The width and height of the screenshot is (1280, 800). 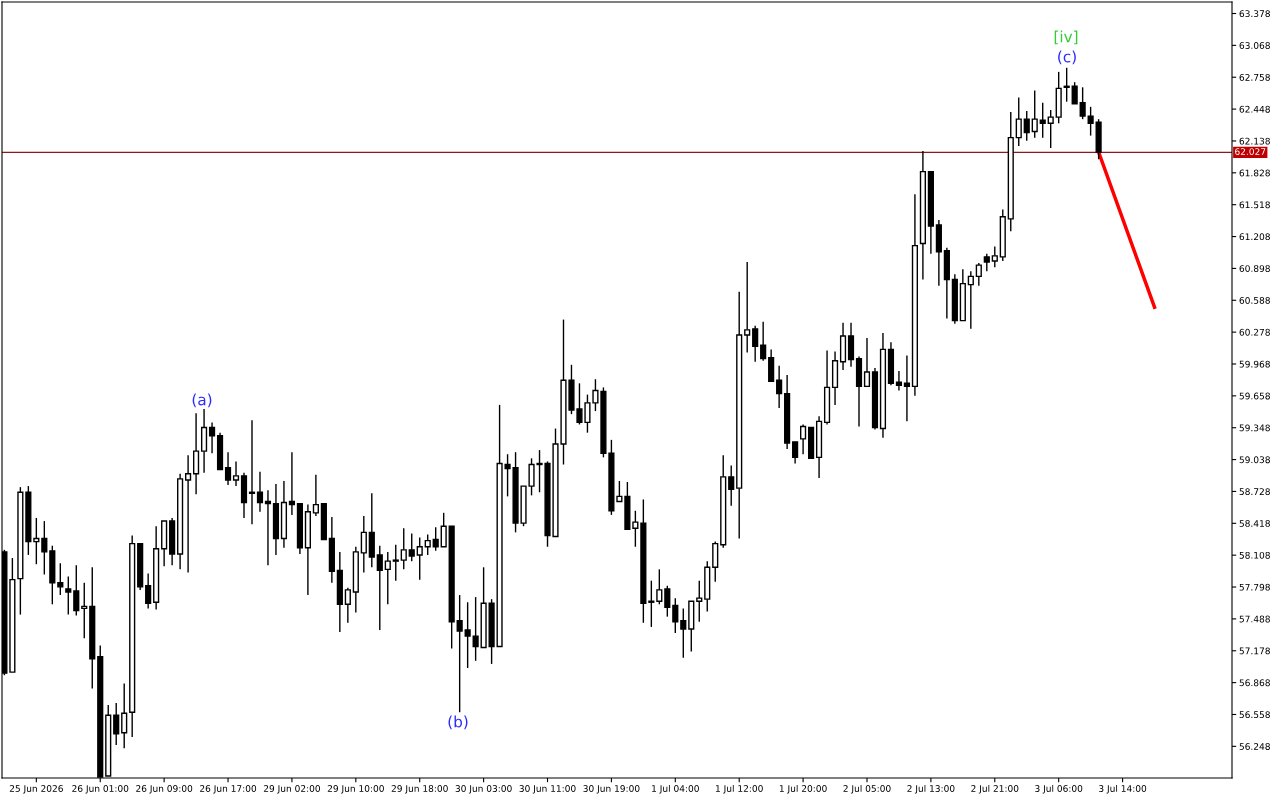 I want to click on y-tick-label: 56.558, so click(x=1254, y=715).